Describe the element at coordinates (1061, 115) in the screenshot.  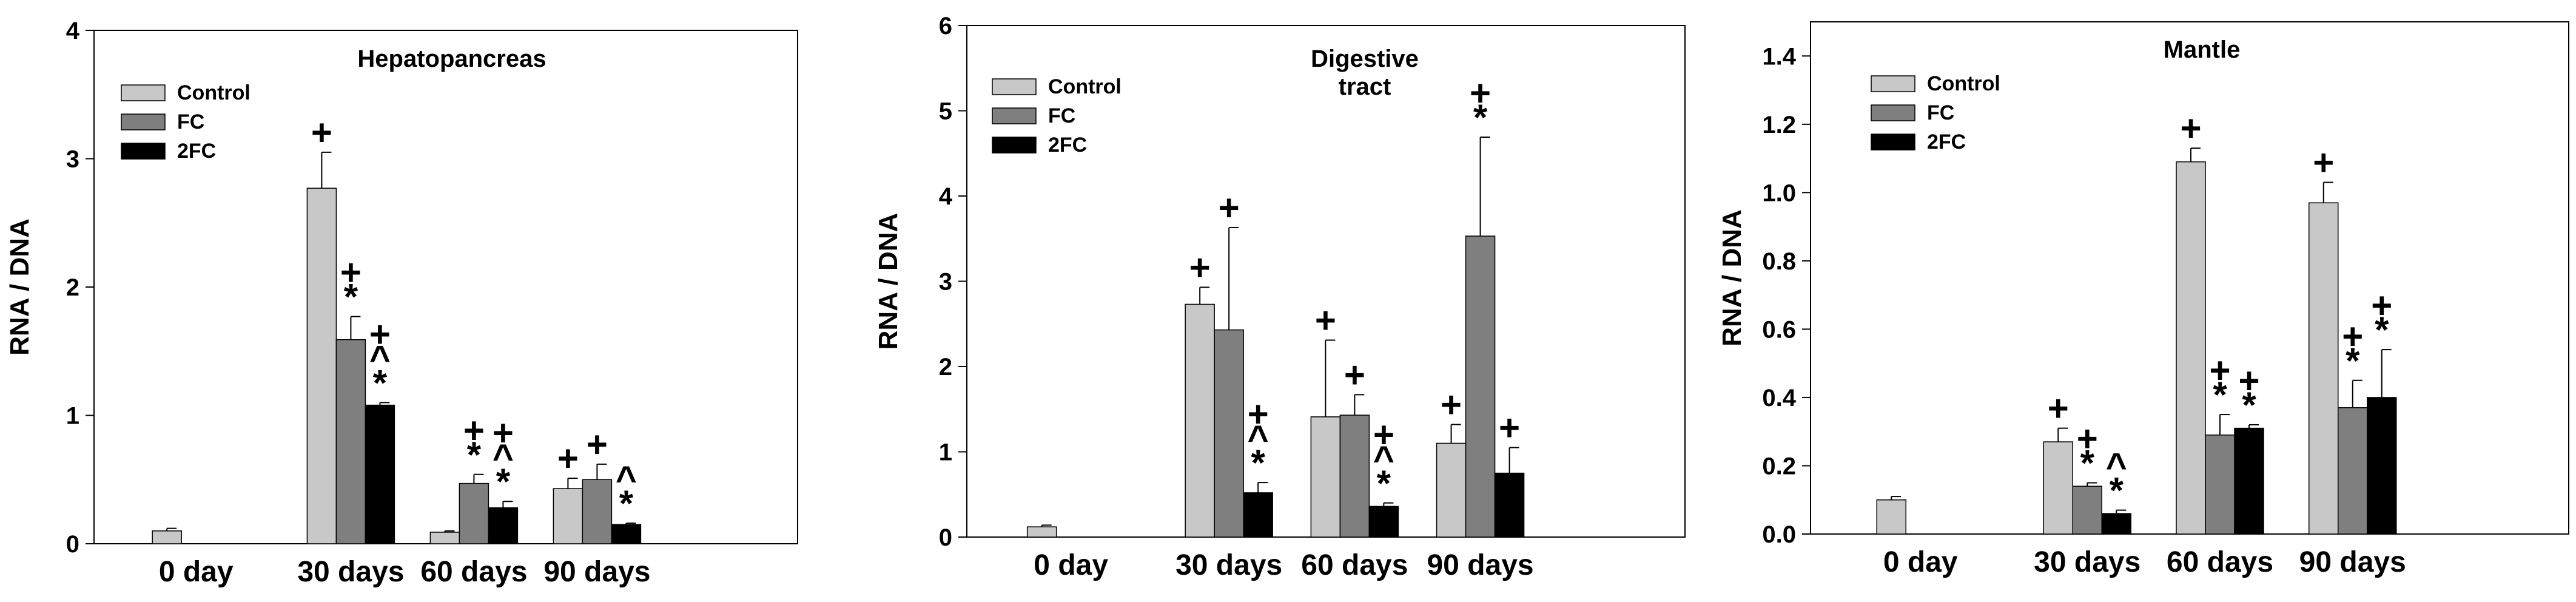
I see `chart-2-legend-label-fc: FC` at that location.